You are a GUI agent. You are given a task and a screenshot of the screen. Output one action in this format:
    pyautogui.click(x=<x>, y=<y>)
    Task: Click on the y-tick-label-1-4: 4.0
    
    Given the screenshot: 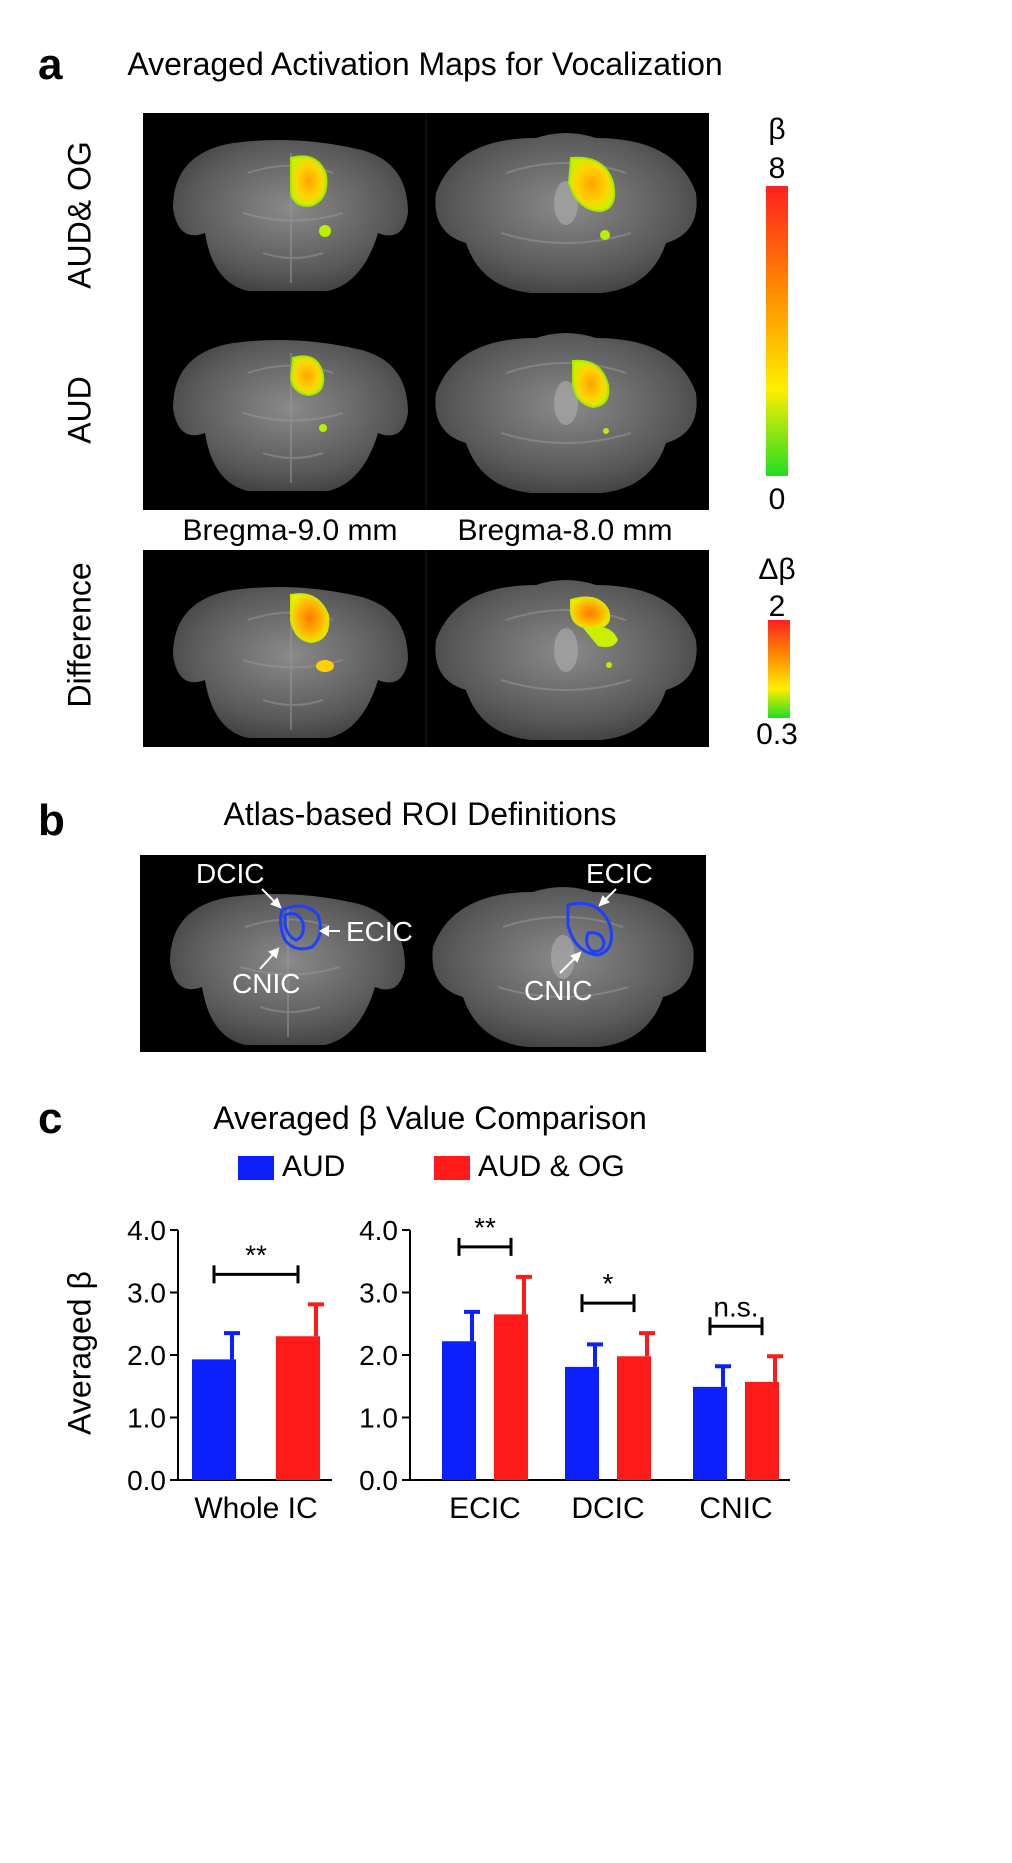 What is the action you would take?
    pyautogui.click(x=378, y=1230)
    